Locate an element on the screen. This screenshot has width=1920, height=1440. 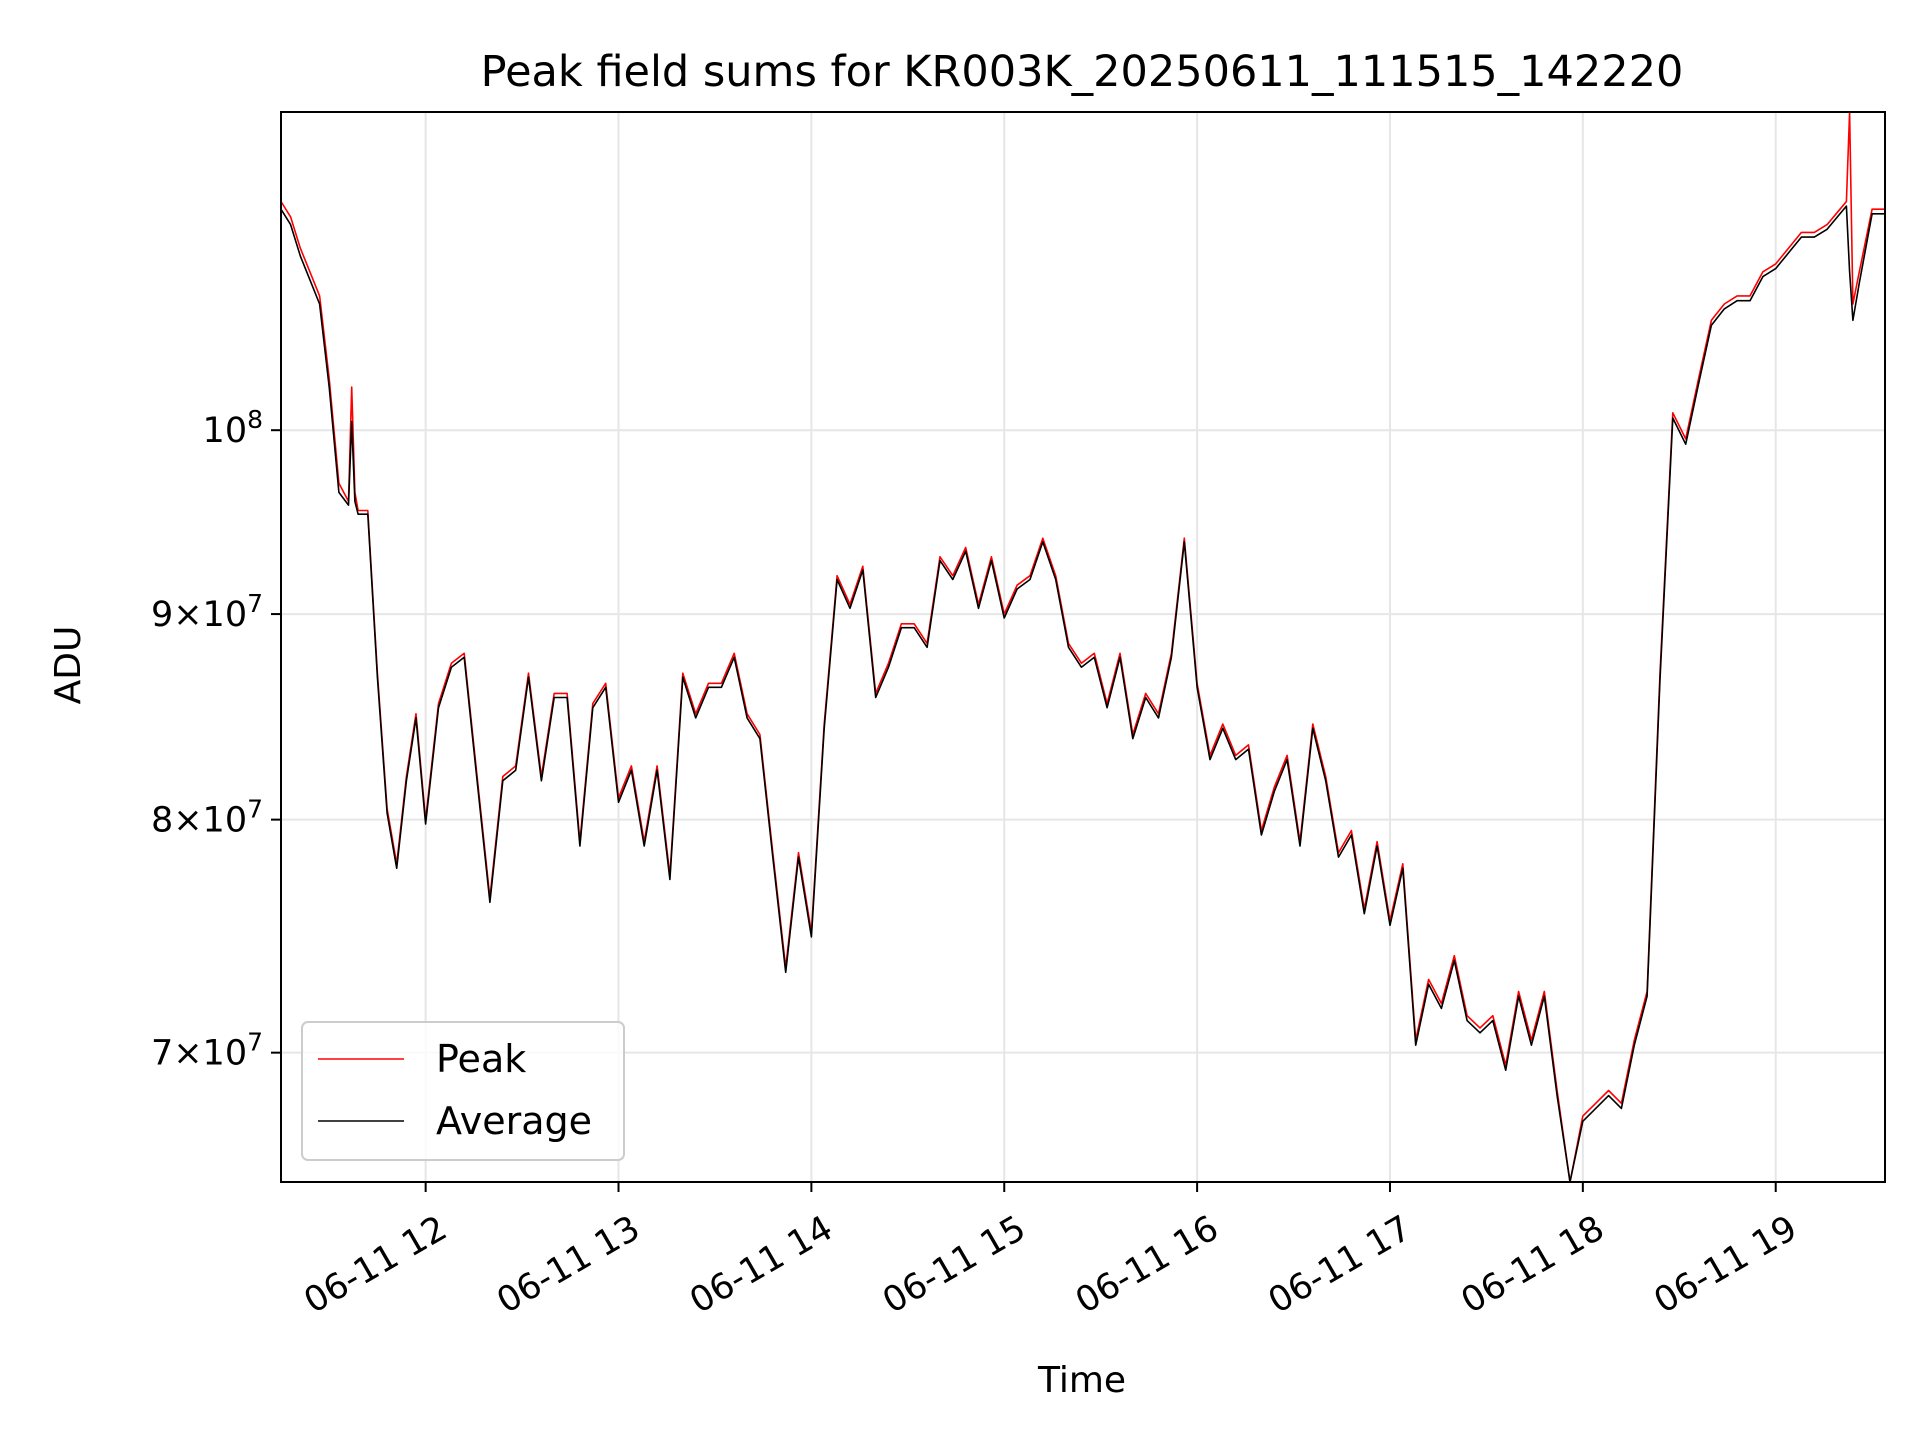
y-axis-label: ADU is located at coordinates (68, 665).